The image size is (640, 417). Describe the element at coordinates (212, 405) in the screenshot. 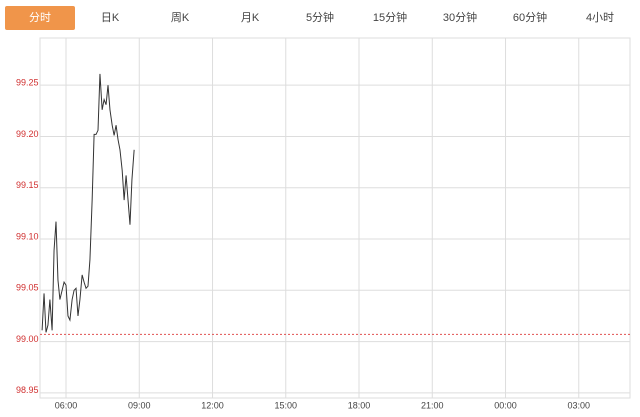

I see `x-tick-label: 12:00` at that location.